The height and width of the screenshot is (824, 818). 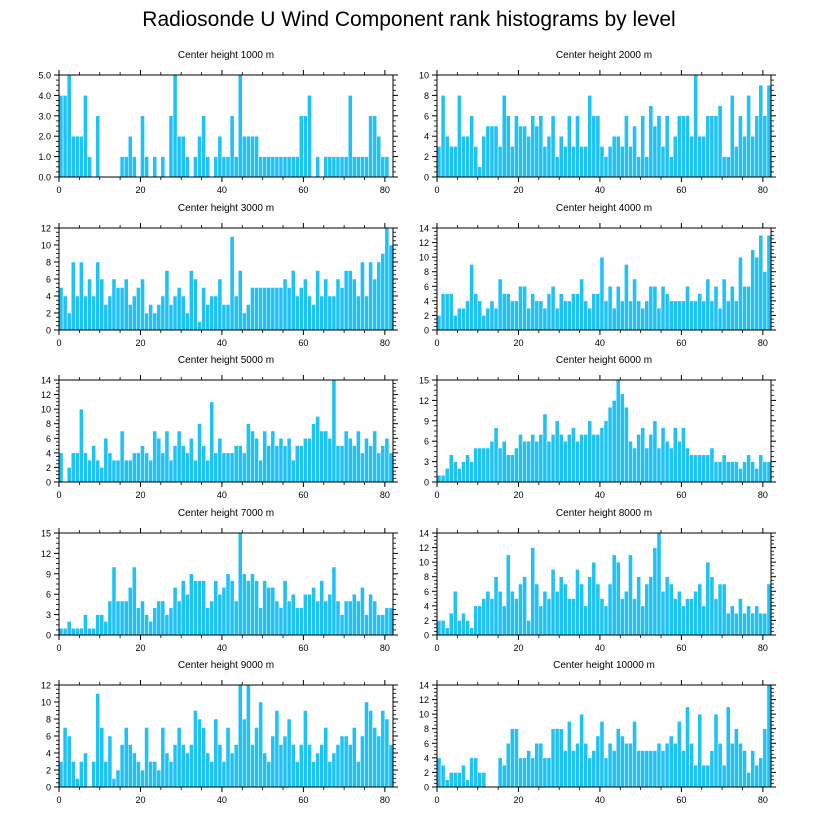 What do you see at coordinates (426, 116) in the screenshot?
I see `y-tick-label: 6` at bounding box center [426, 116].